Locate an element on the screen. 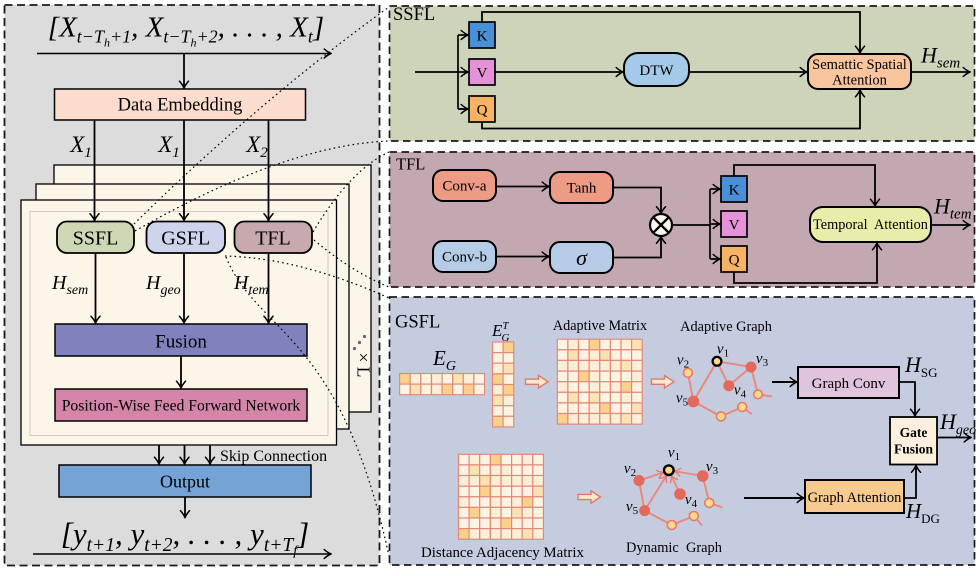 This screenshot has width=979, height=576. svg-text: Distance Adjacency Matrix is located at coordinates (502, 553).